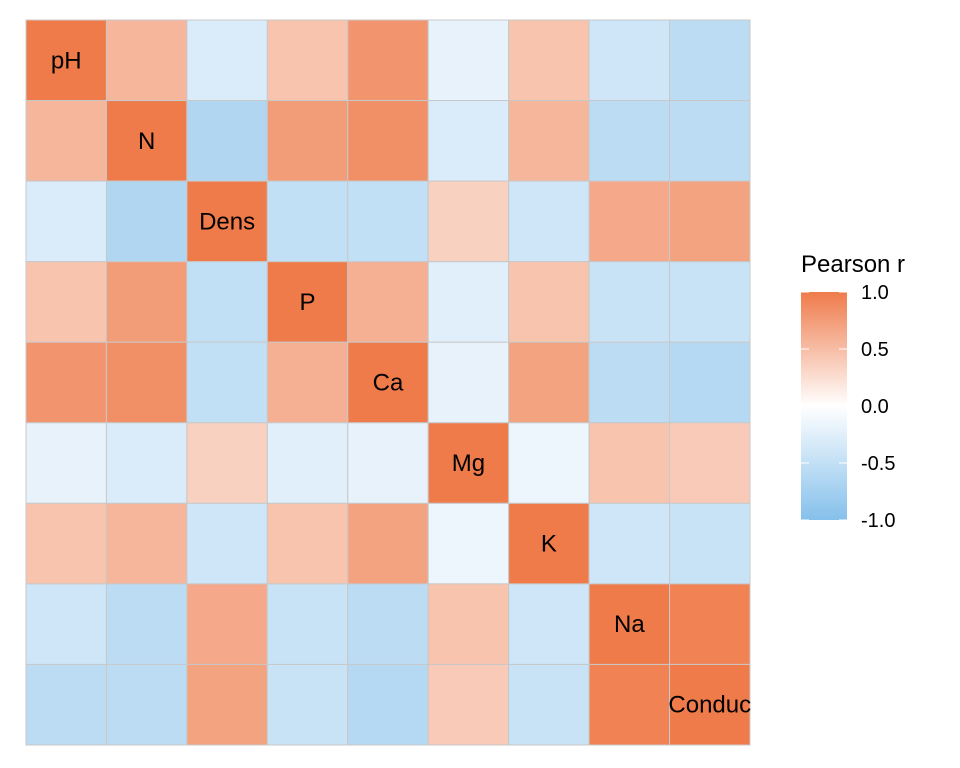 This screenshot has height=768, width=960. What do you see at coordinates (307, 463) in the screenshot?
I see `heatmap-cell-mg-p` at bounding box center [307, 463].